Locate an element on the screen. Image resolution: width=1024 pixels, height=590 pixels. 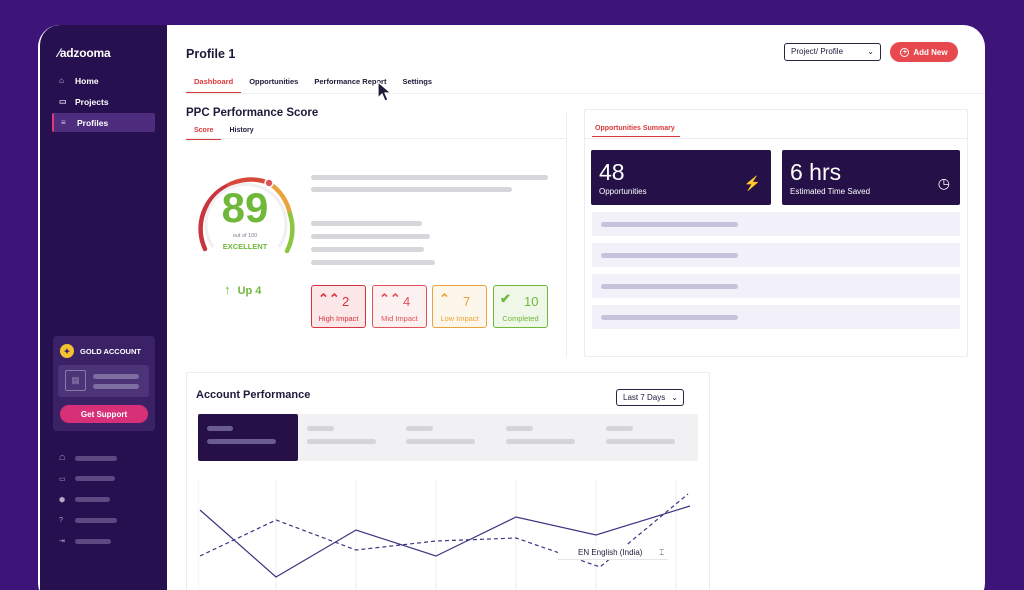
rocket-icon: ✦ is located at coordinates (67, 351).